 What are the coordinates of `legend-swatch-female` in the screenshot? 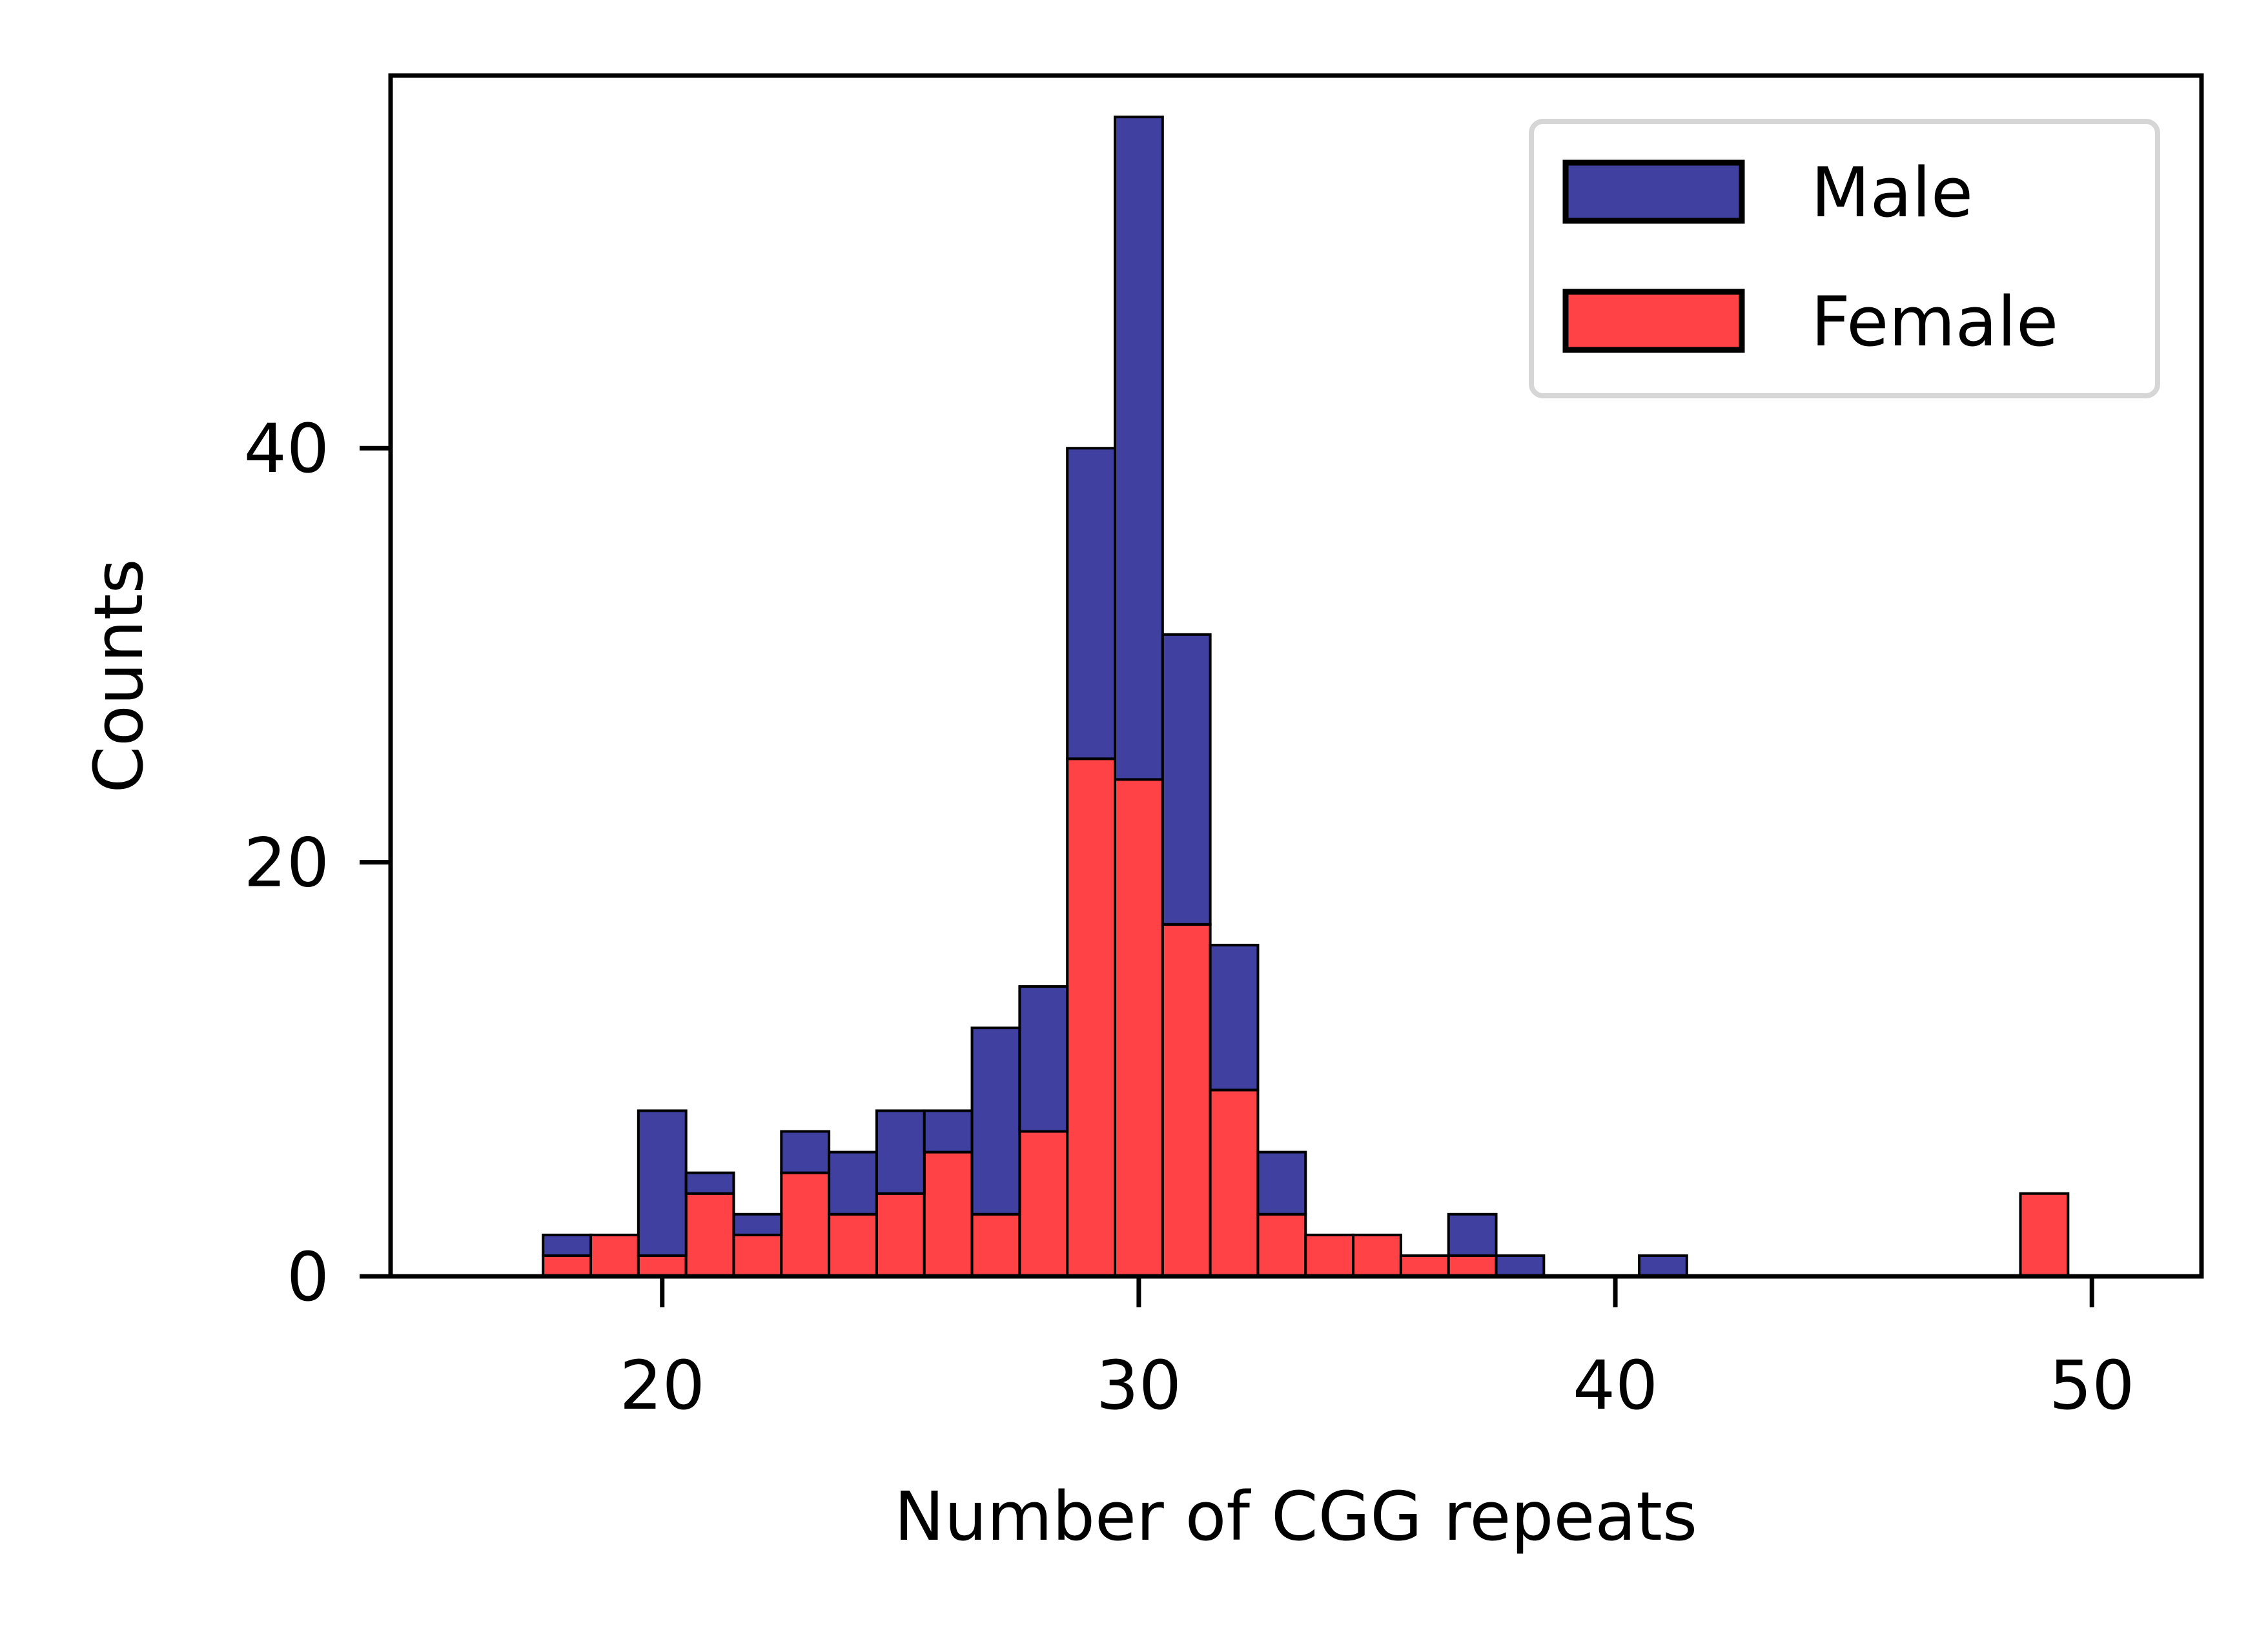 It's located at (1653, 321).